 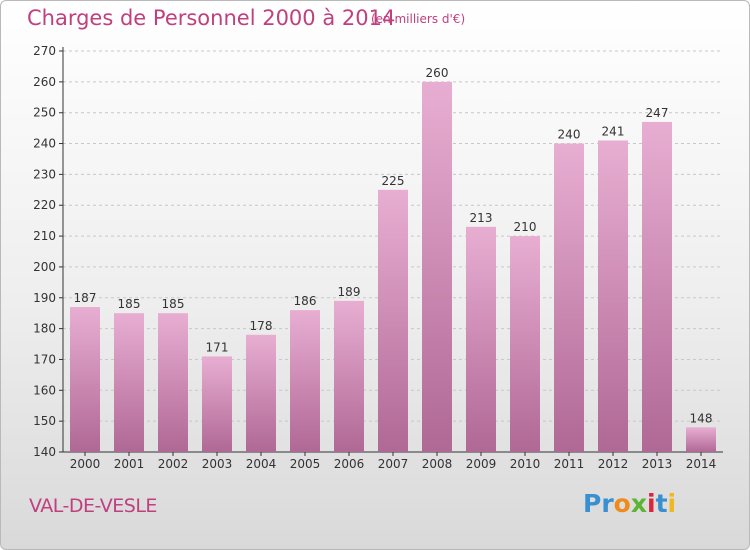 I want to click on y-tick-label: 200, so click(x=44, y=267).